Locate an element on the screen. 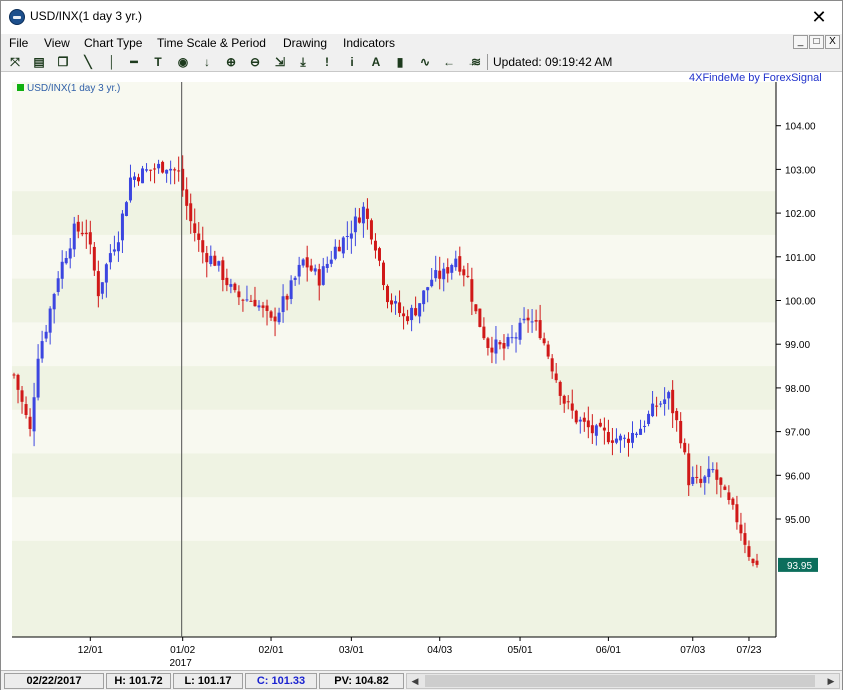  trendline-icon: ╲ is located at coordinates (88, 62).